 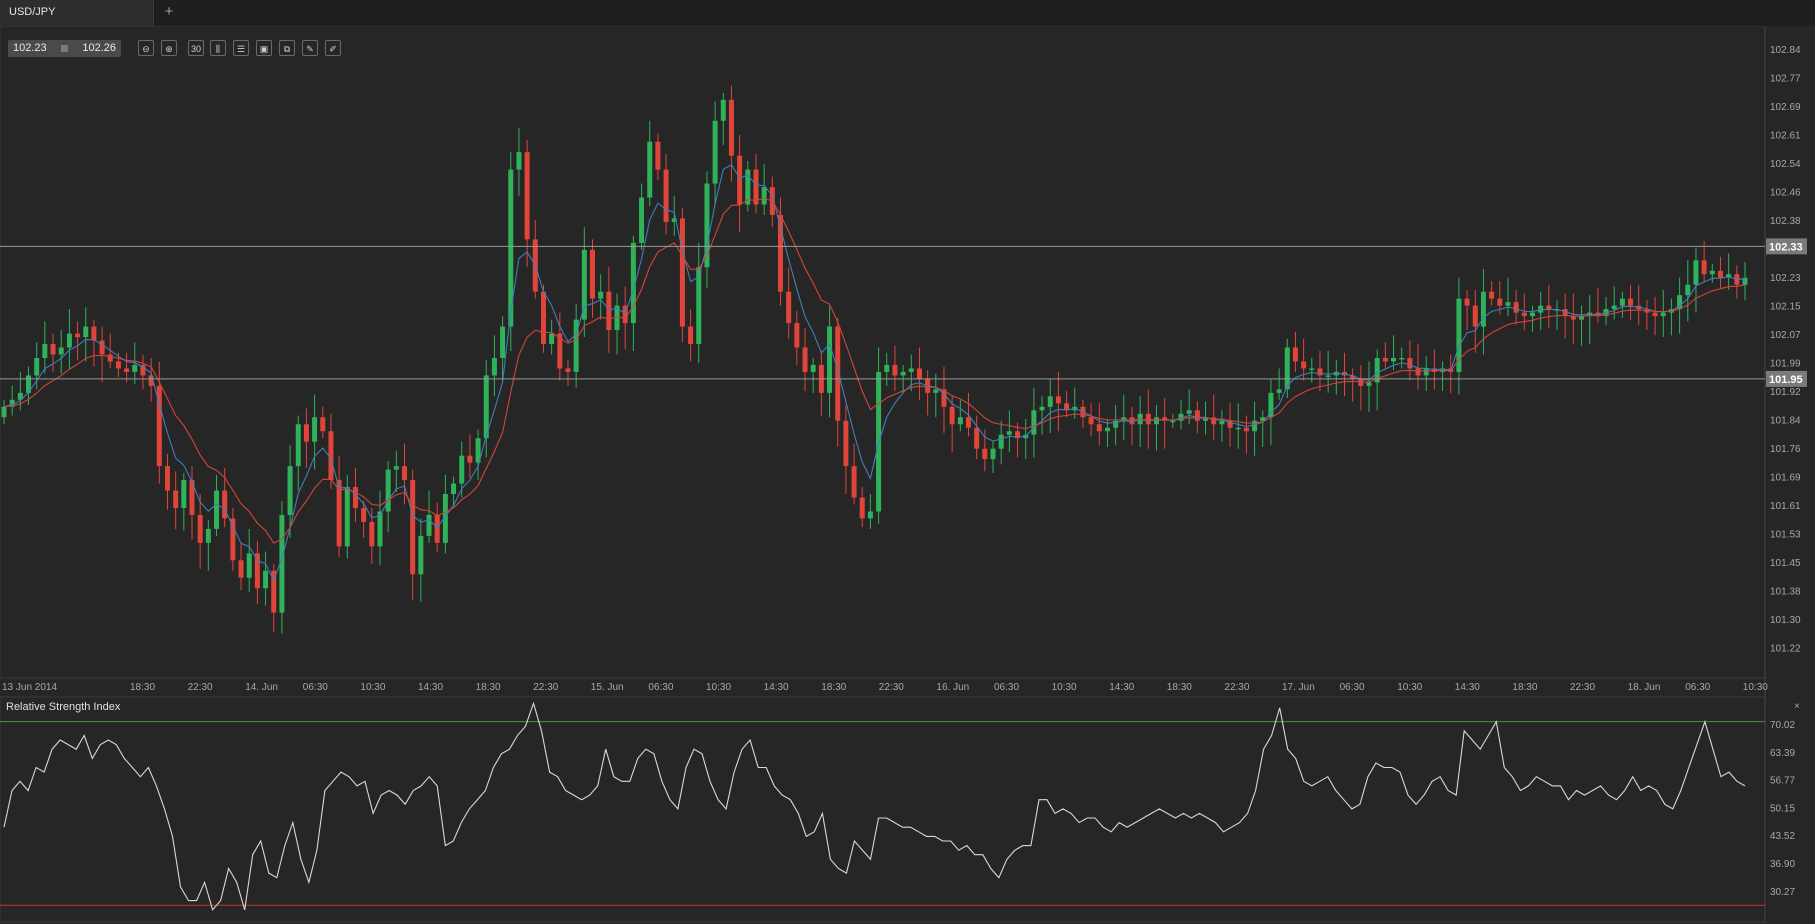 I want to click on price-level-label: 101.95, so click(x=1786, y=380).